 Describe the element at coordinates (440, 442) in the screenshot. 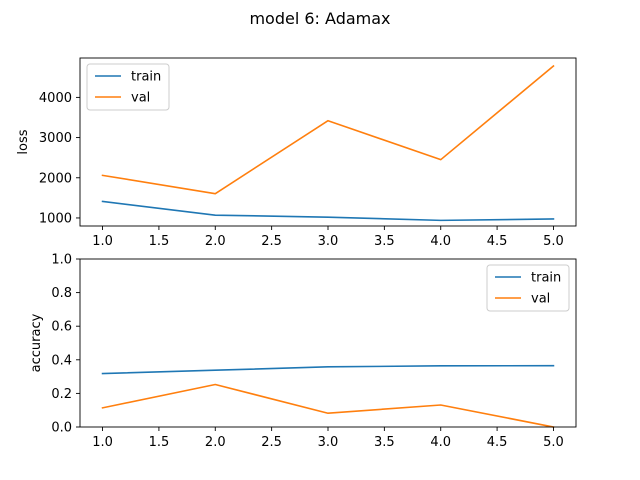

I see `accuracy-x-tick-label: 4.0` at that location.